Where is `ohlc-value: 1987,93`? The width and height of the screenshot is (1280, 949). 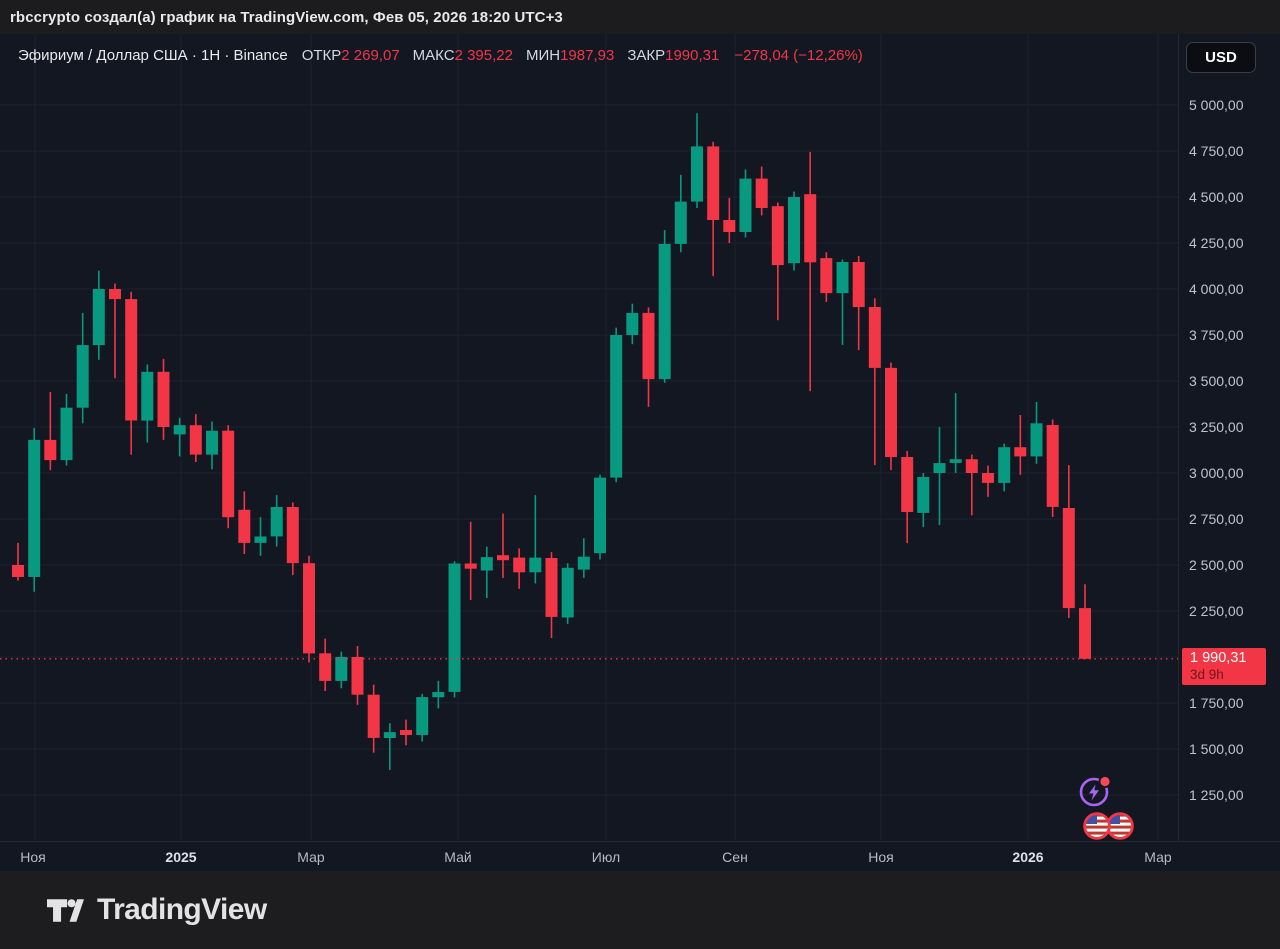
ohlc-value: 1987,93 is located at coordinates (587, 55).